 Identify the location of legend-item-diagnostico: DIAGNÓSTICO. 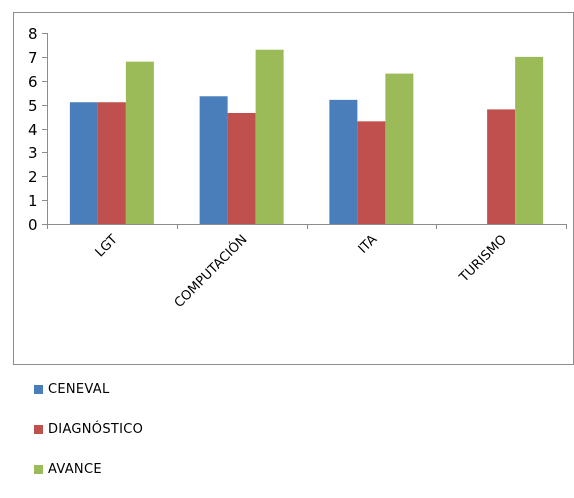
(88, 429).